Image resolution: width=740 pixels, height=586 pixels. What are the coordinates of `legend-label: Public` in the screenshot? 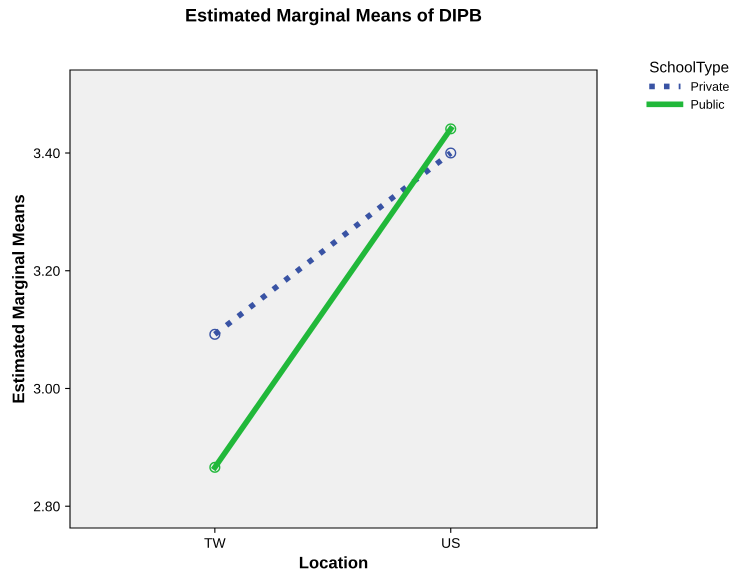 It's located at (708, 104).